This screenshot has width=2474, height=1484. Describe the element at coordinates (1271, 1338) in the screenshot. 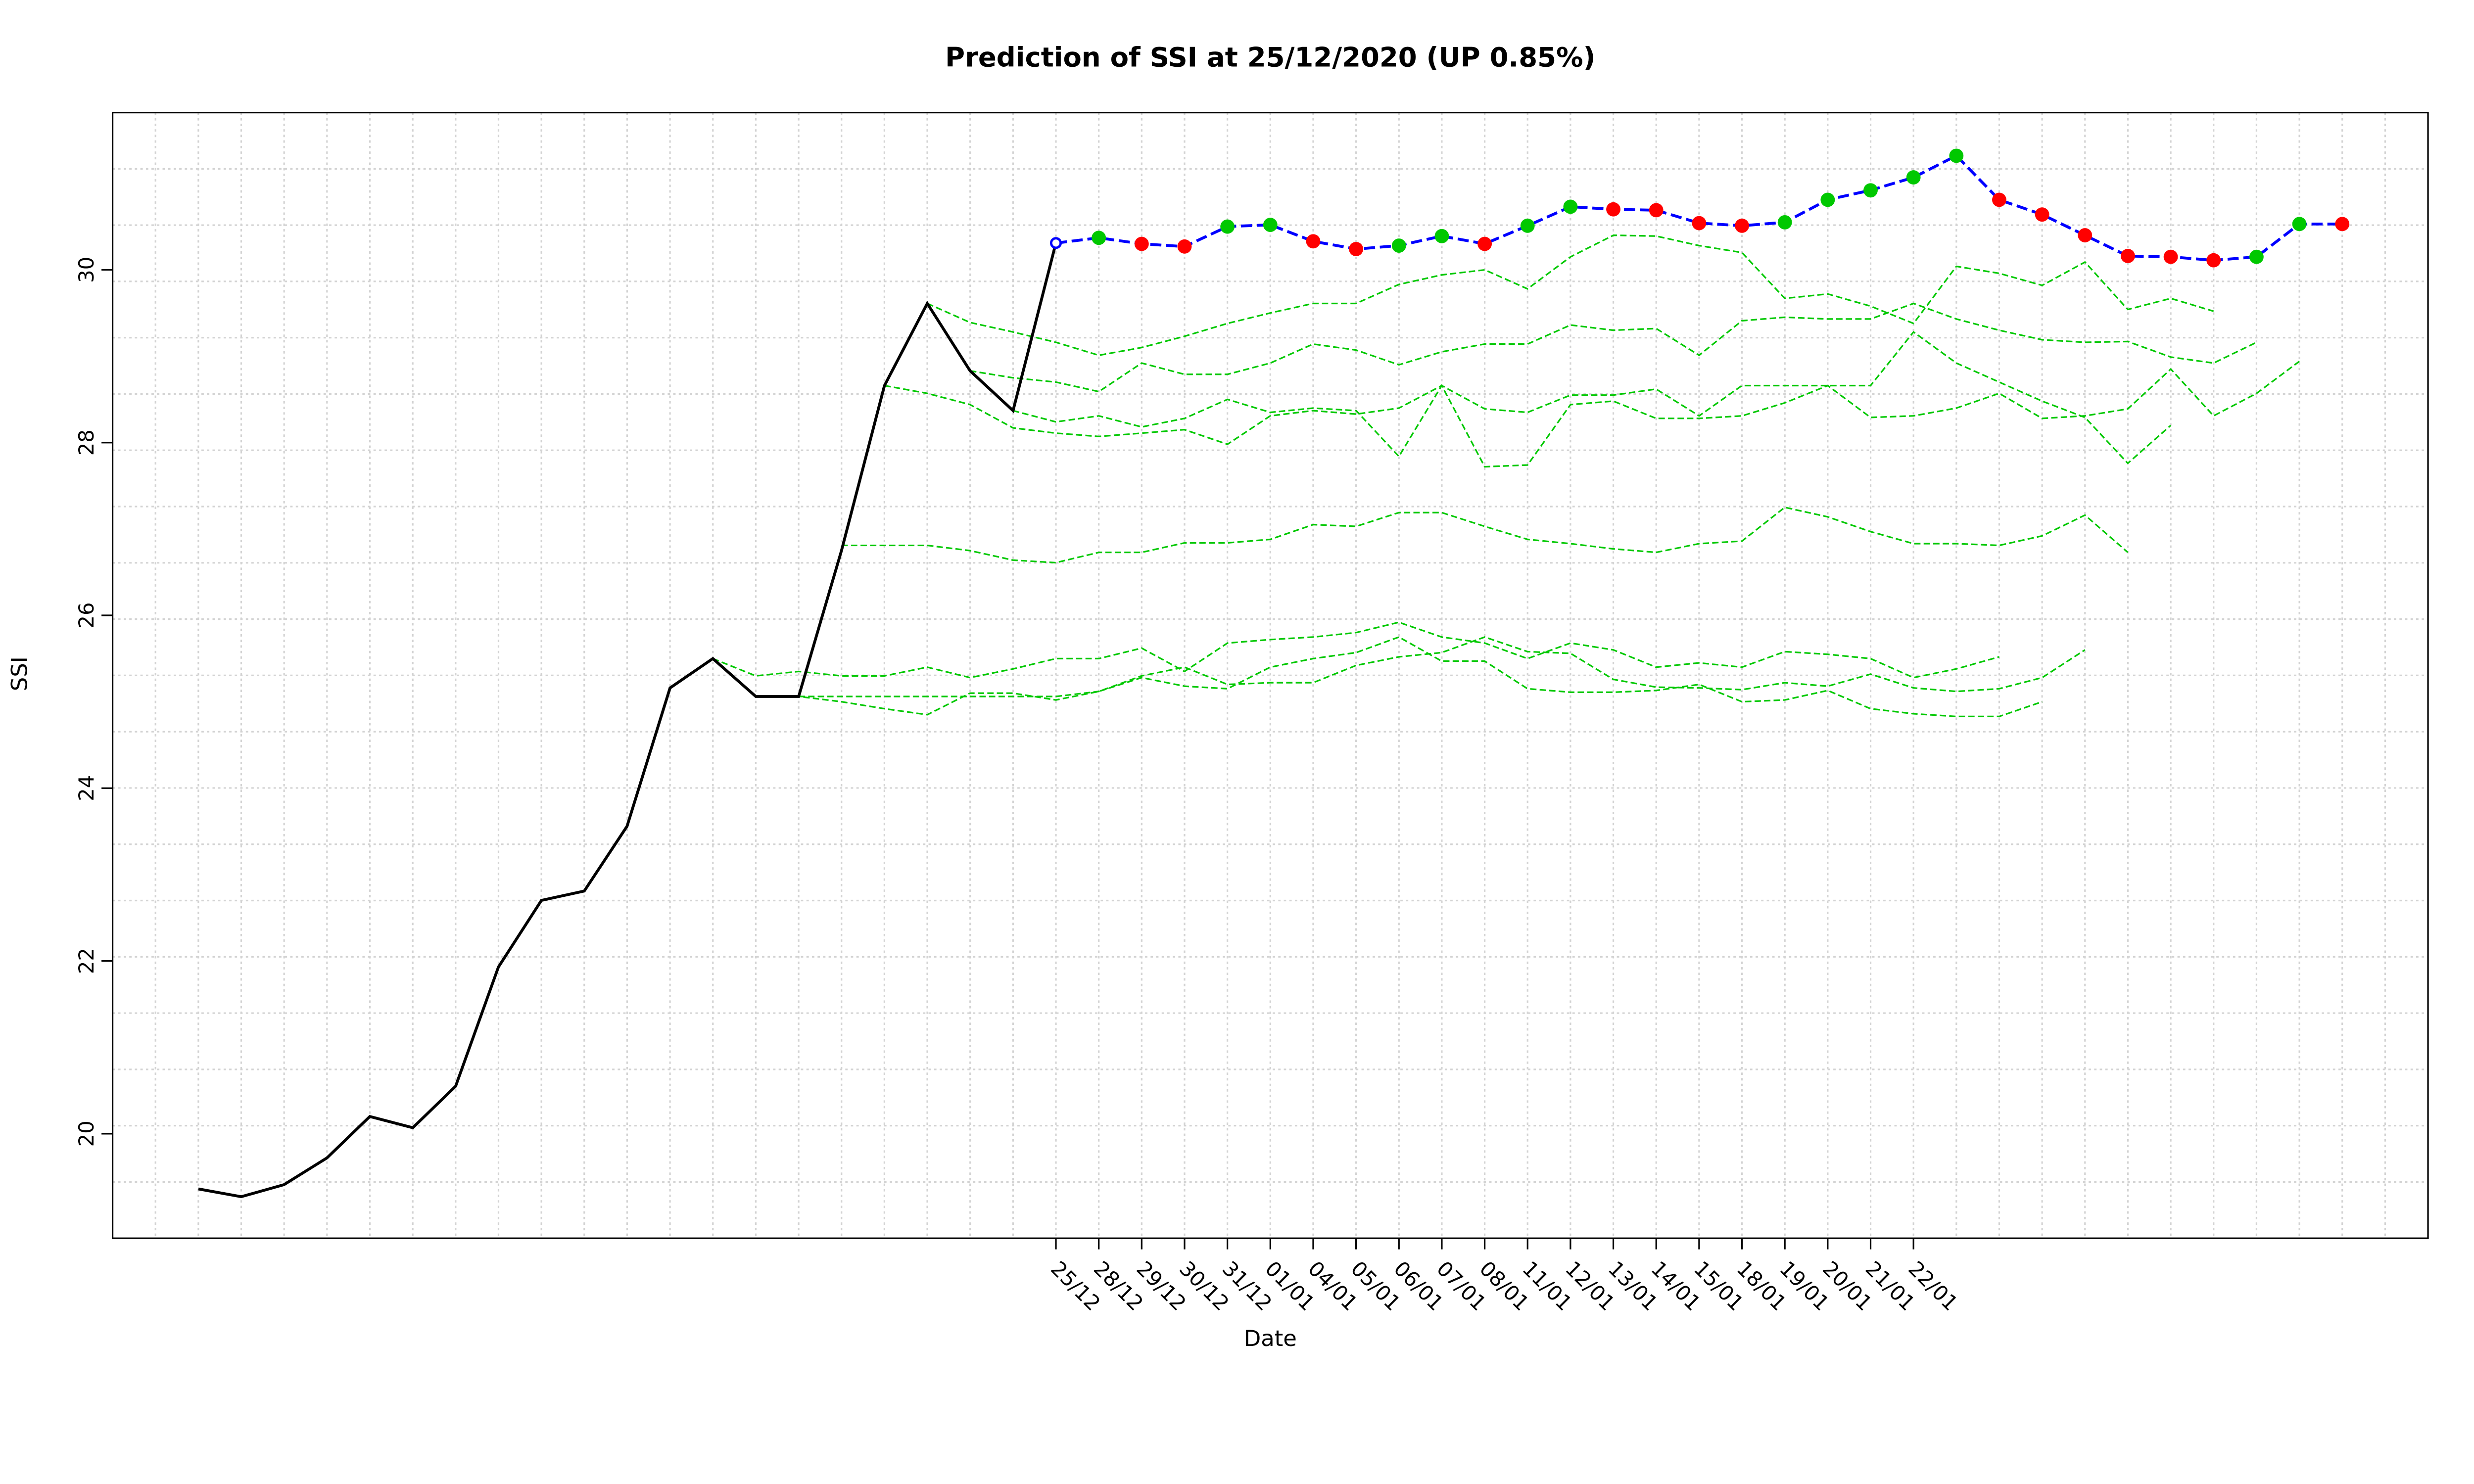

I see `x-axis-label: Date` at that location.